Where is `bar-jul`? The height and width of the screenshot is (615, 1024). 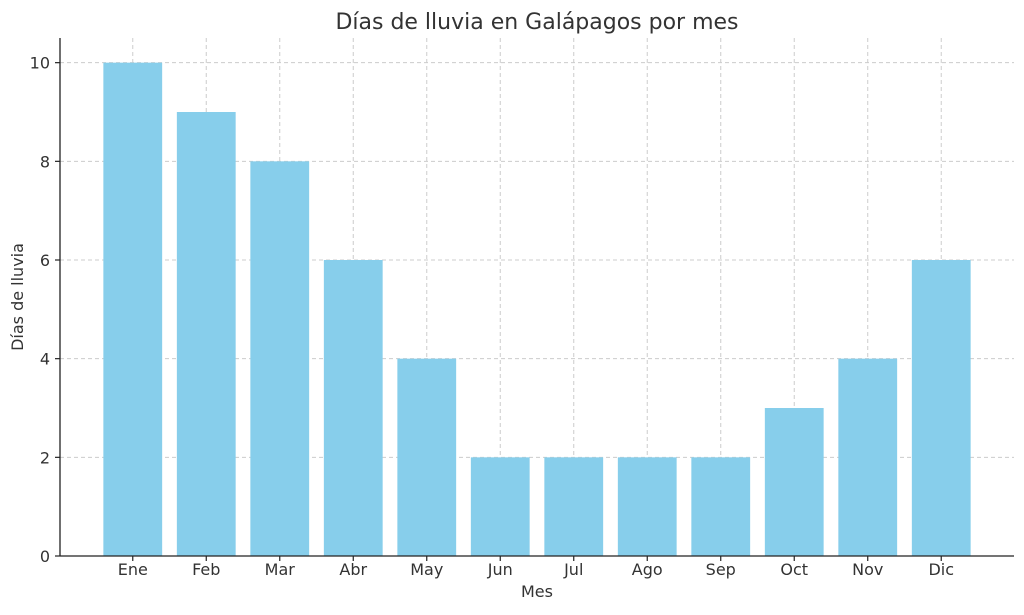 bar-jul is located at coordinates (574, 506).